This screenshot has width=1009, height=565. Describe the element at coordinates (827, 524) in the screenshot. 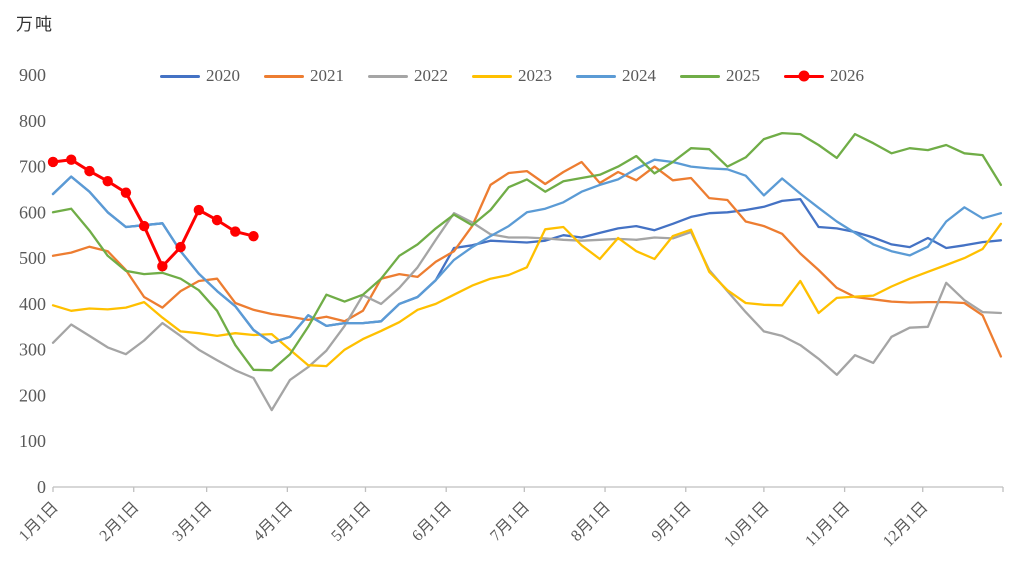

I see `x-tick-label: 11月1日` at that location.